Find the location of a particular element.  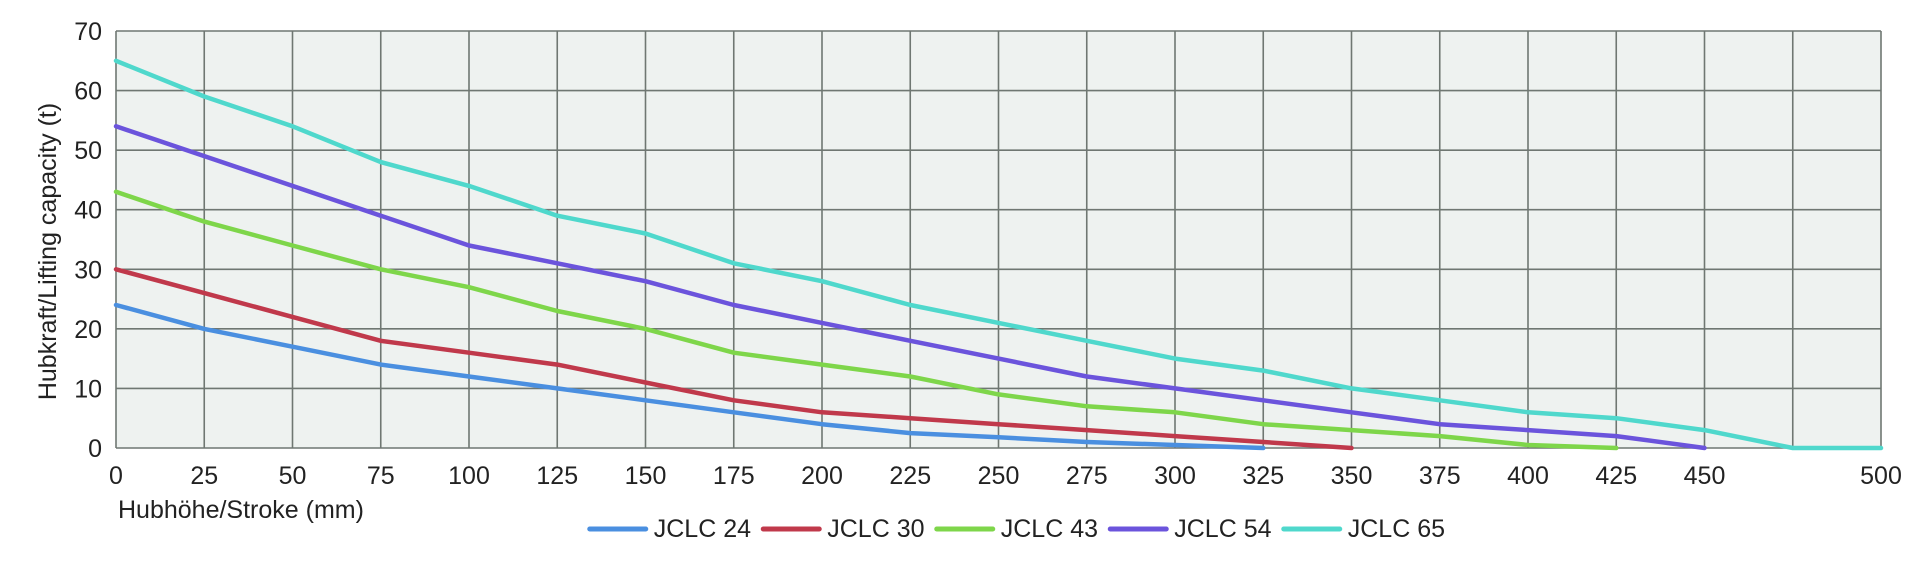

x-tick-label: 450 is located at coordinates (1705, 476).